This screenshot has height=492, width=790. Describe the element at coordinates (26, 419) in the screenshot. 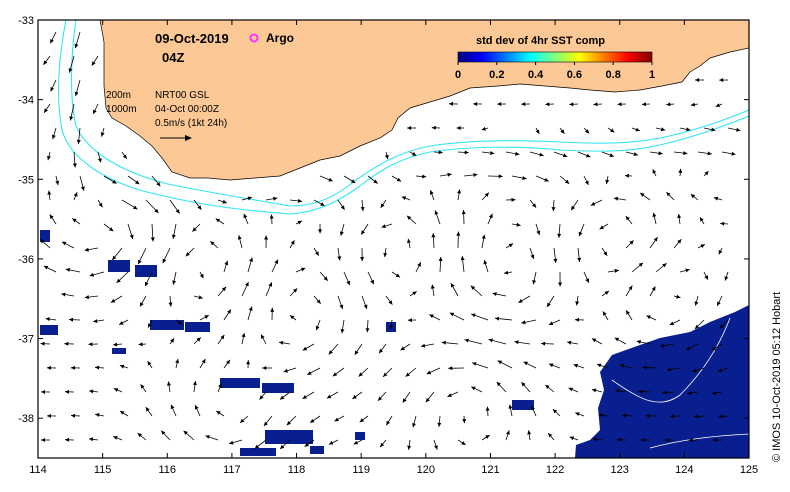

I see `y-tick-label: -38` at that location.